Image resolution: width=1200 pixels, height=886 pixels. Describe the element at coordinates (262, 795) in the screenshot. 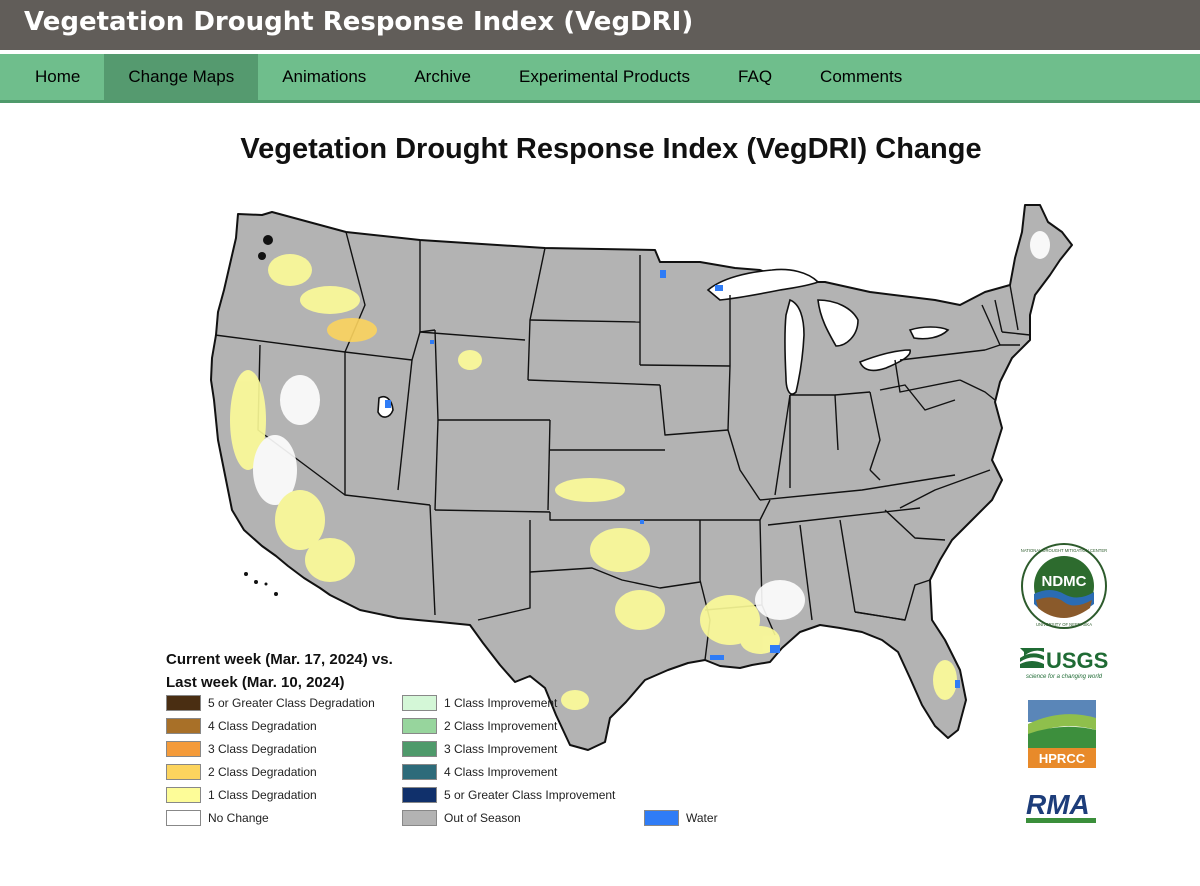

I see `legend-label: 1 Class Degradation` at that location.